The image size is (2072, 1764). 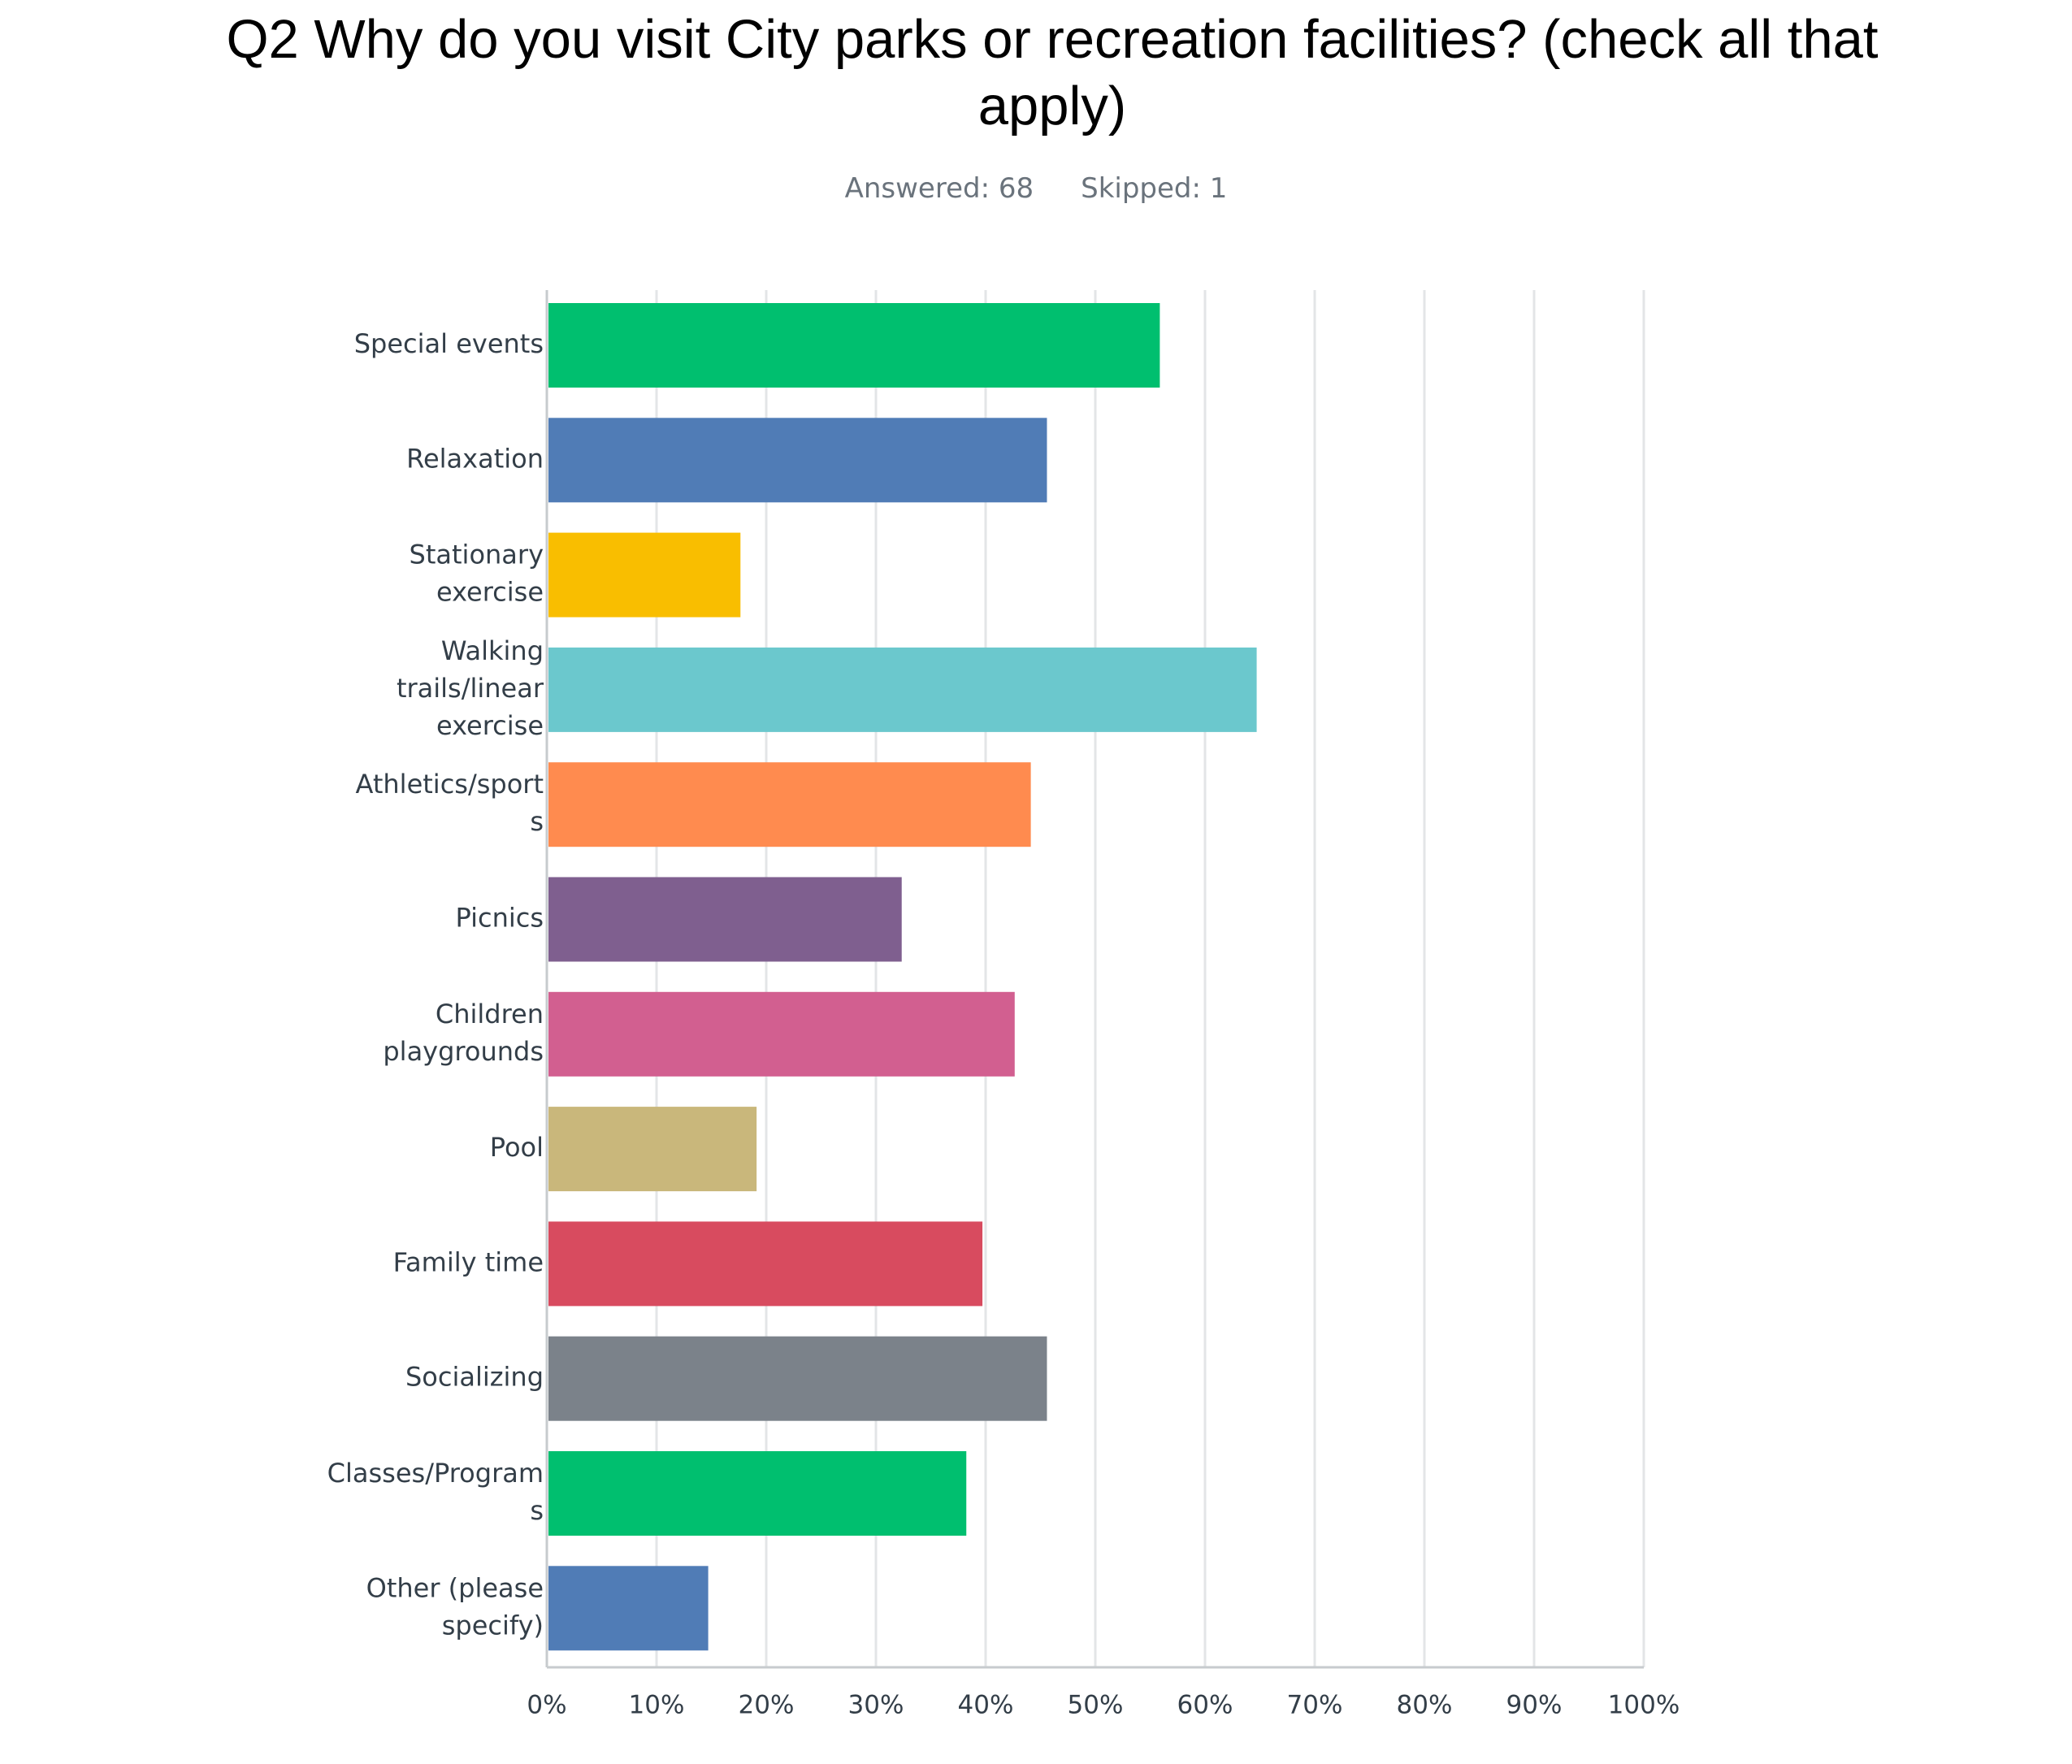 What do you see at coordinates (449, 343) in the screenshot?
I see `category-label: Special events` at bounding box center [449, 343].